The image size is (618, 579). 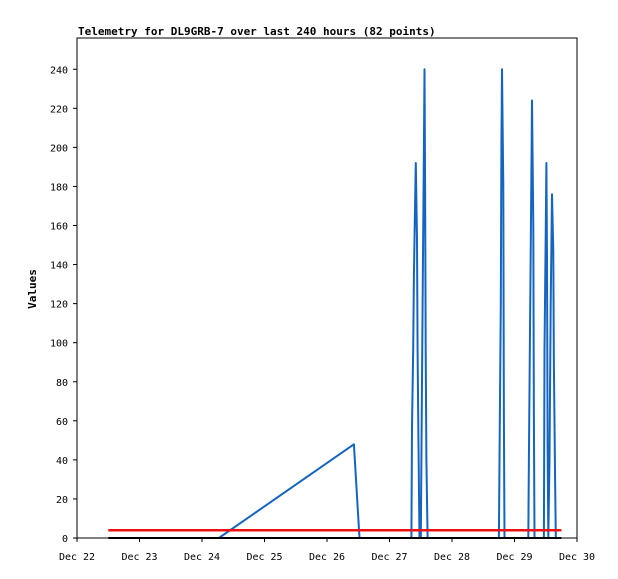 What do you see at coordinates (77, 557) in the screenshot?
I see `x-tick-label: Dec 22` at bounding box center [77, 557].